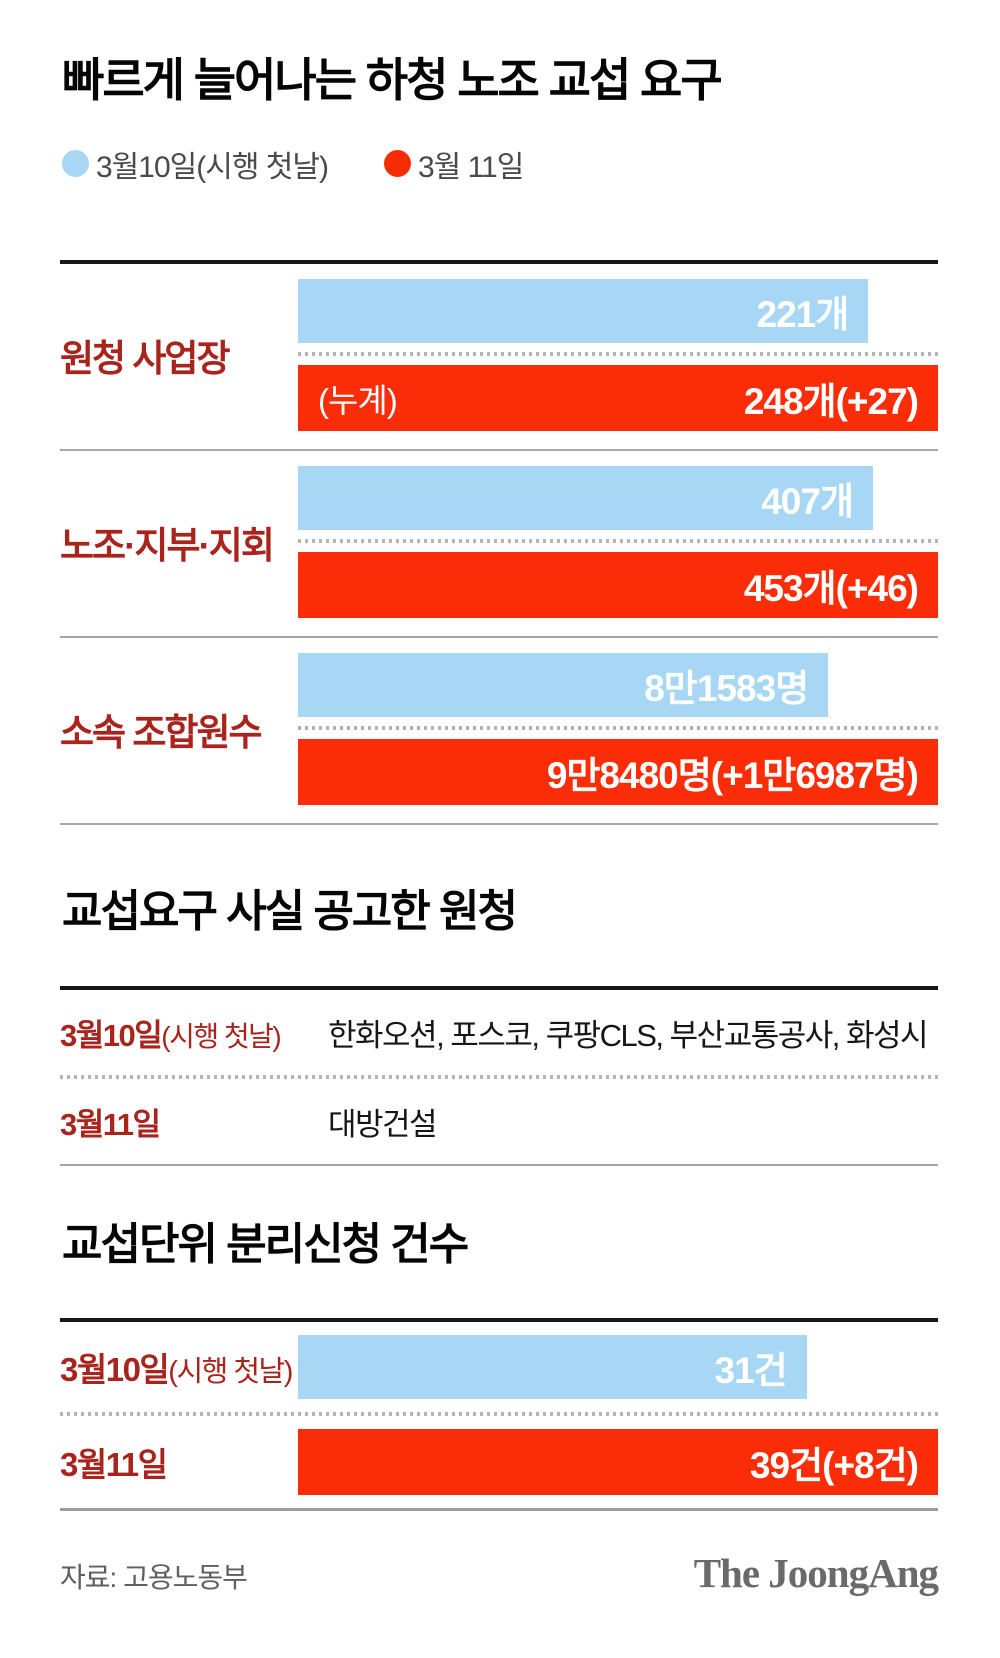  What do you see at coordinates (563, 684) in the screenshot?
I see `bar-members-march10: 8만1583명` at bounding box center [563, 684].